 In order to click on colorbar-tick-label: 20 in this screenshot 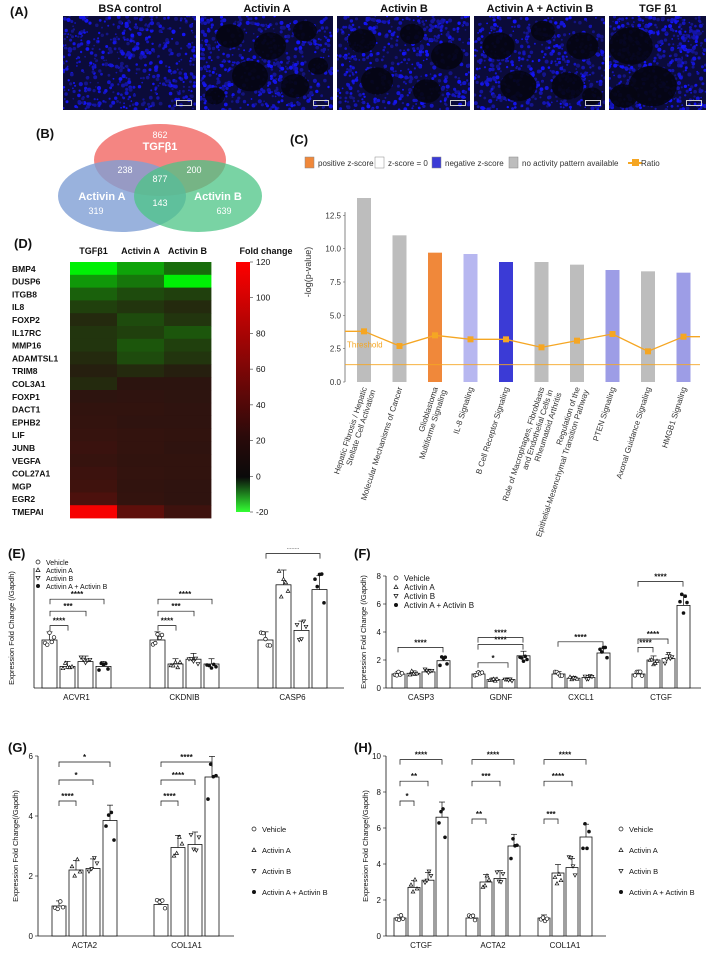, I will do `click(261, 441)`.